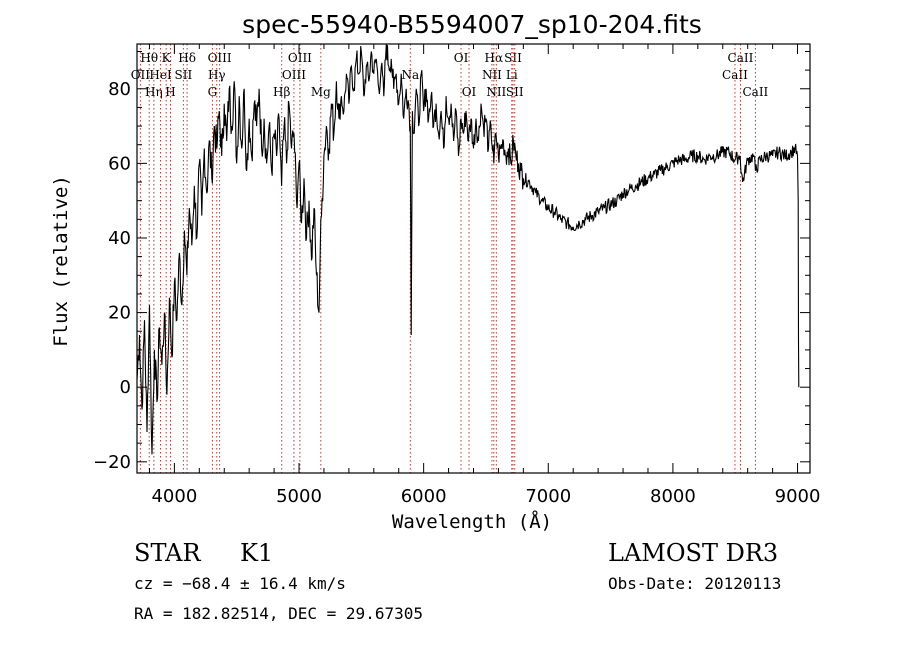  I want to click on y-tick-label: 0, so click(125, 387).